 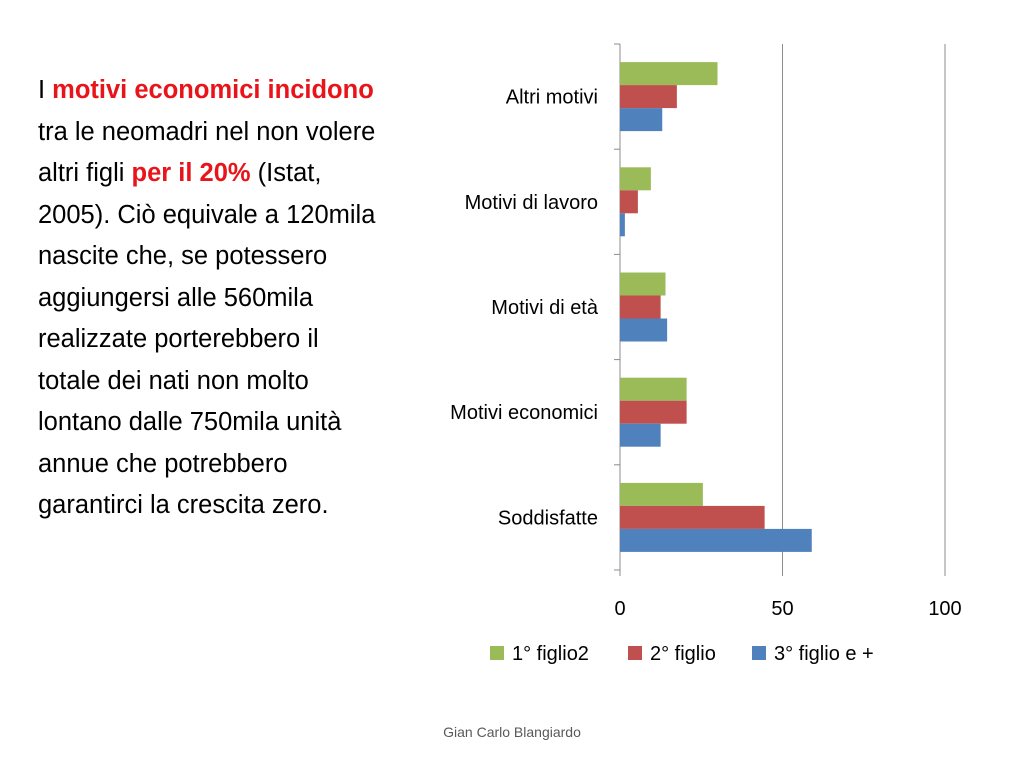 What do you see at coordinates (782, 609) in the screenshot?
I see `value-tick-label: 50` at bounding box center [782, 609].